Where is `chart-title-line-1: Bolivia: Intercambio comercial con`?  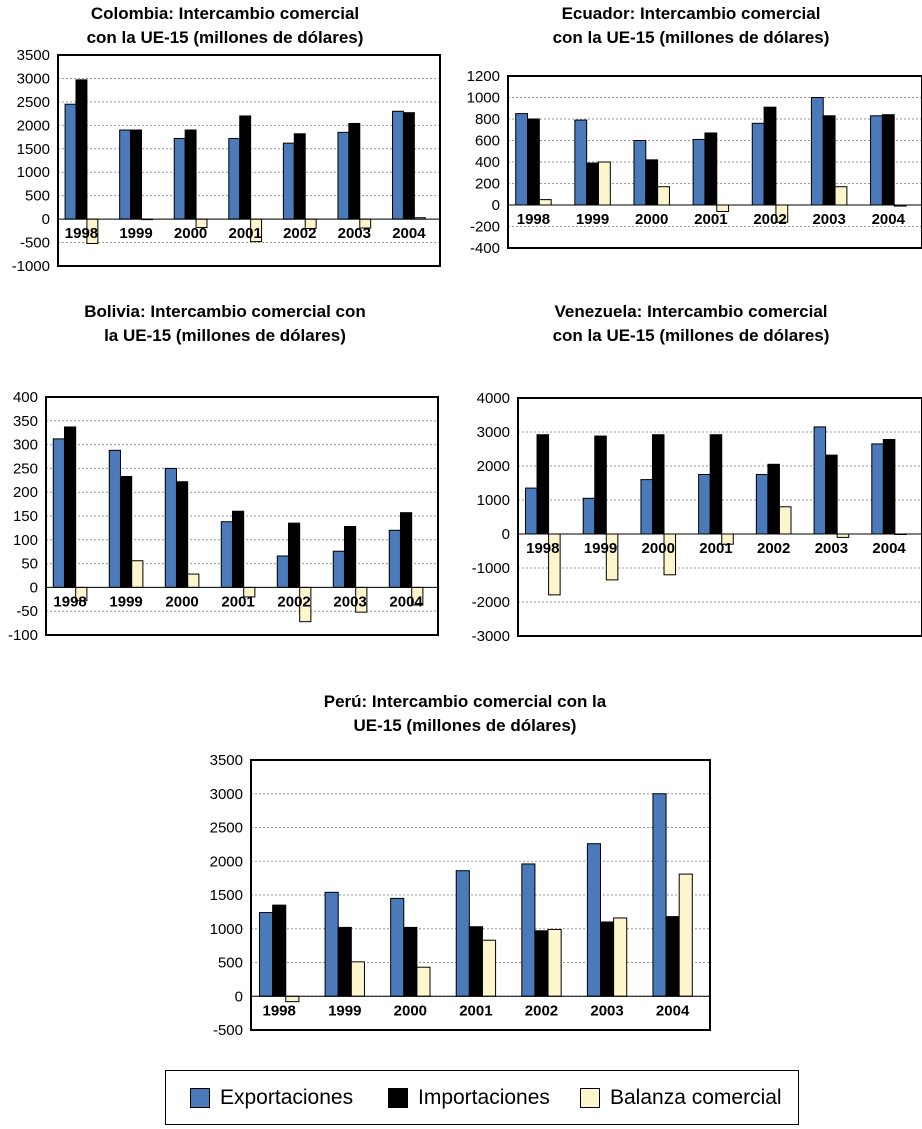 chart-title-line-1: Bolivia: Intercambio comercial con is located at coordinates (225, 311).